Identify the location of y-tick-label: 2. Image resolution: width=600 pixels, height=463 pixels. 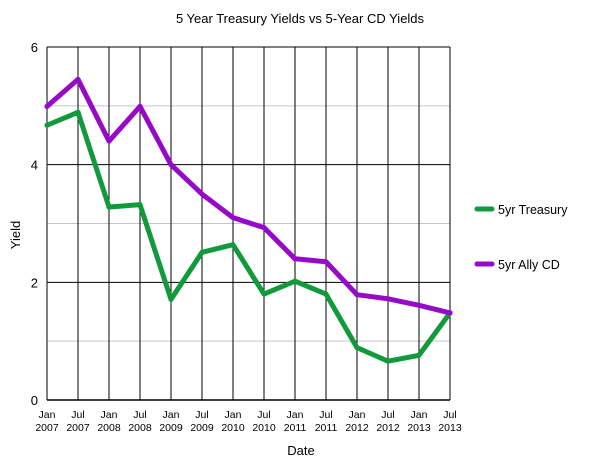
(34, 282).